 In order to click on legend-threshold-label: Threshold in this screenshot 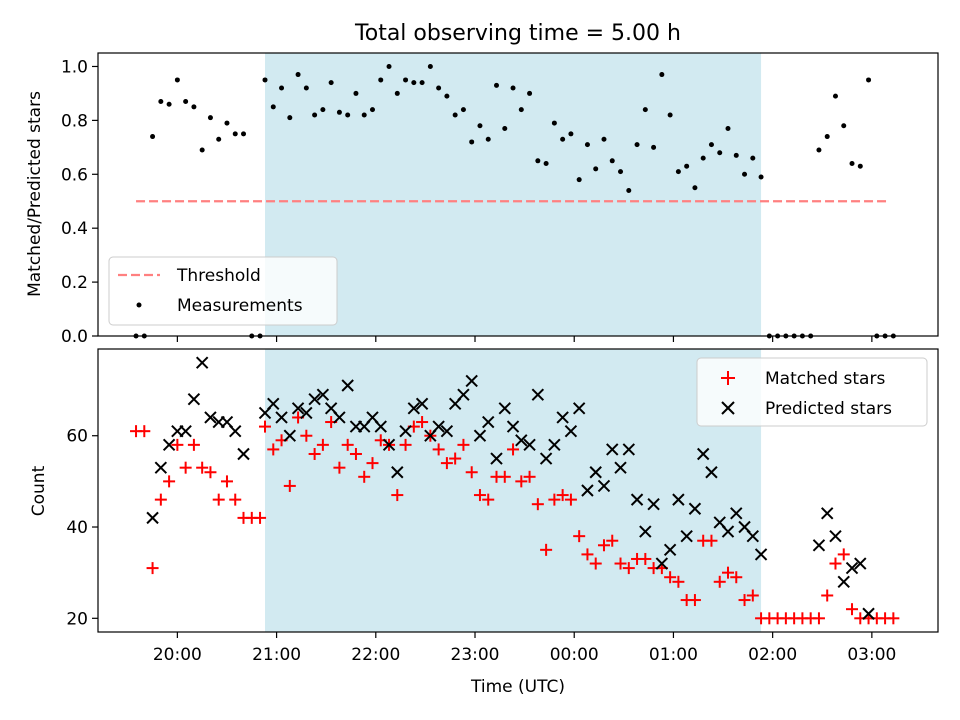, I will do `click(218, 276)`.